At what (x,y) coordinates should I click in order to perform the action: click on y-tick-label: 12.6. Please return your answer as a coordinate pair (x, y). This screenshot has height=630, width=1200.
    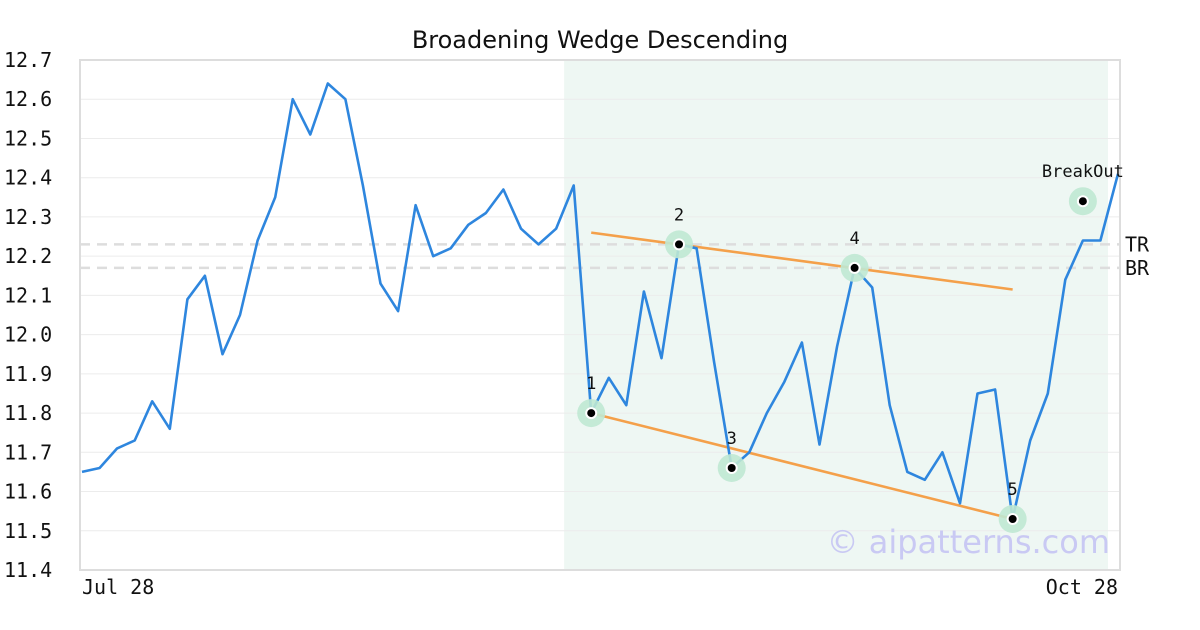
    Looking at the image, I should click on (28, 99).